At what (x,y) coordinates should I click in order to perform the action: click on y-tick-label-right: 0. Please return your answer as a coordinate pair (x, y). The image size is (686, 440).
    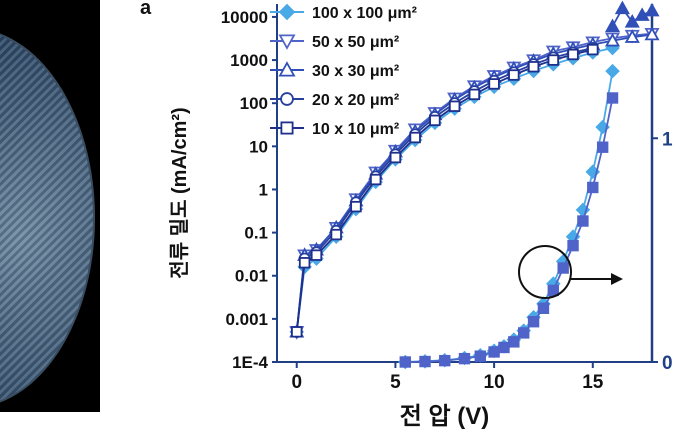
    Looking at the image, I should click on (667, 363).